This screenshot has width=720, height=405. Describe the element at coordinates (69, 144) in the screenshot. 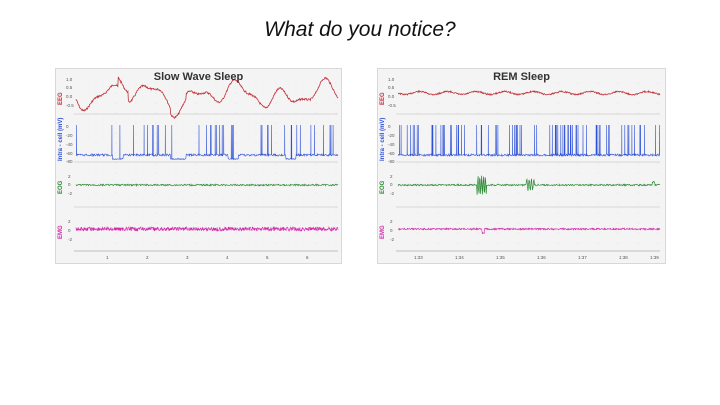

I see `intra-tick: -40` at that location.